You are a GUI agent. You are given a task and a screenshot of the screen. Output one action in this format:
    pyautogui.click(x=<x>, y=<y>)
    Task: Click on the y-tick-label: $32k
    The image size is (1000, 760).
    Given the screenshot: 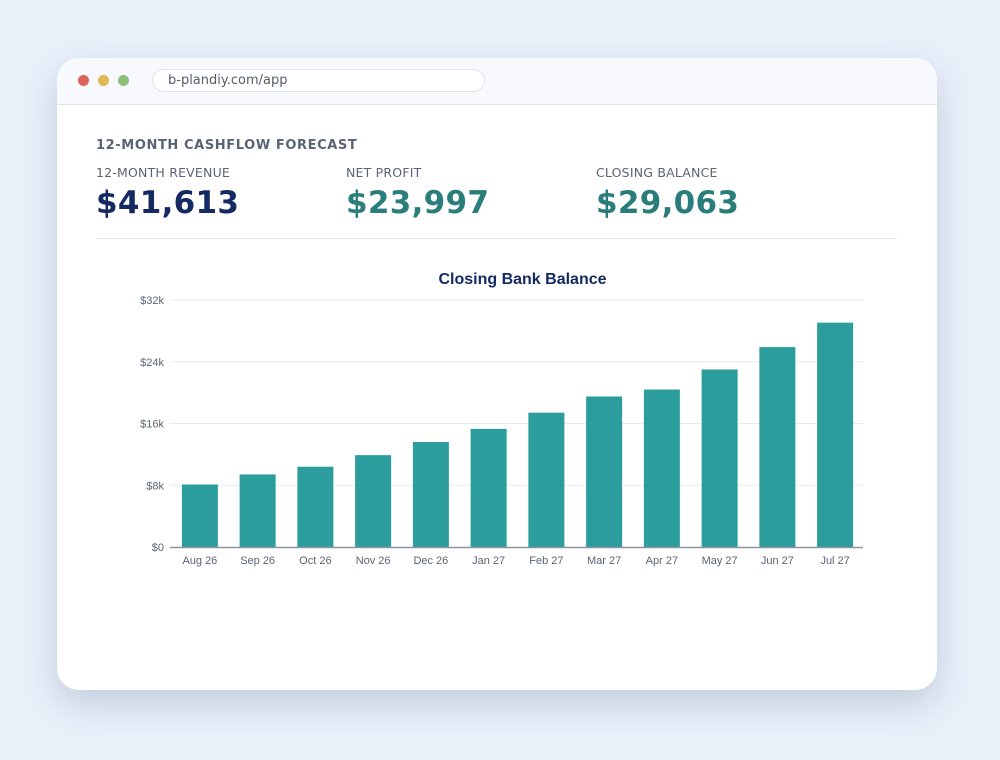 What is the action you would take?
    pyautogui.click(x=152, y=301)
    